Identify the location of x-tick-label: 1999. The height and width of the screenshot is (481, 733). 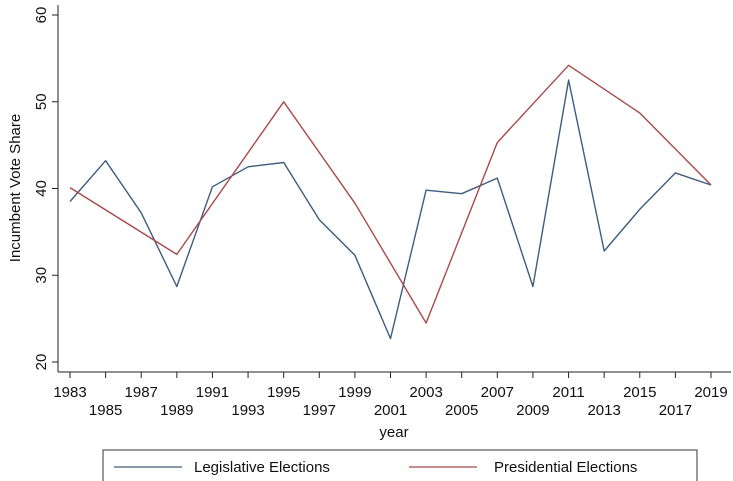
(354, 392).